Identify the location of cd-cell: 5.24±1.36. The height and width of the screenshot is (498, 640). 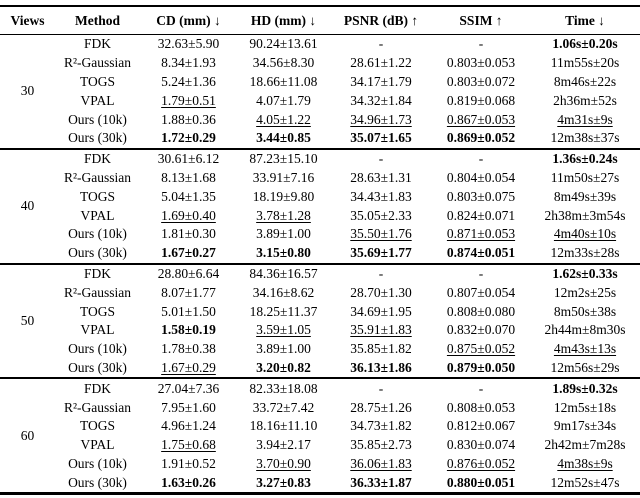
(188, 81).